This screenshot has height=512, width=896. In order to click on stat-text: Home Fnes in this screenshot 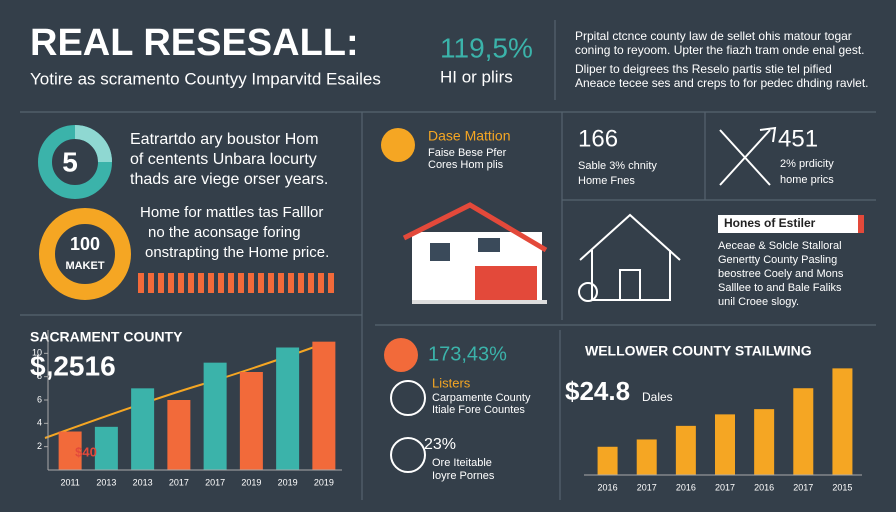, I will do `click(606, 181)`.